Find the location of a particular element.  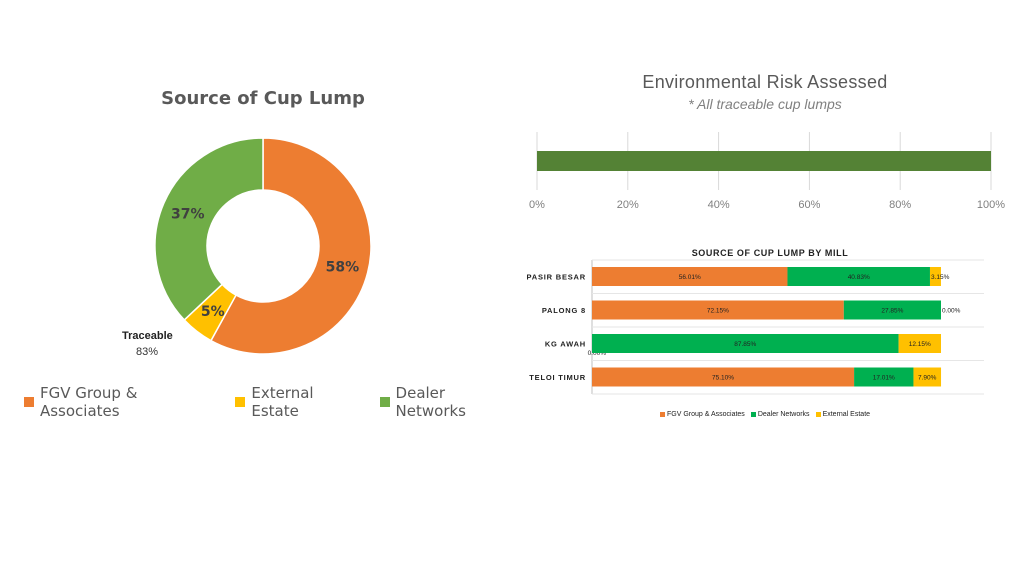

mill-legend-item-external: External Estate is located at coordinates (843, 414).